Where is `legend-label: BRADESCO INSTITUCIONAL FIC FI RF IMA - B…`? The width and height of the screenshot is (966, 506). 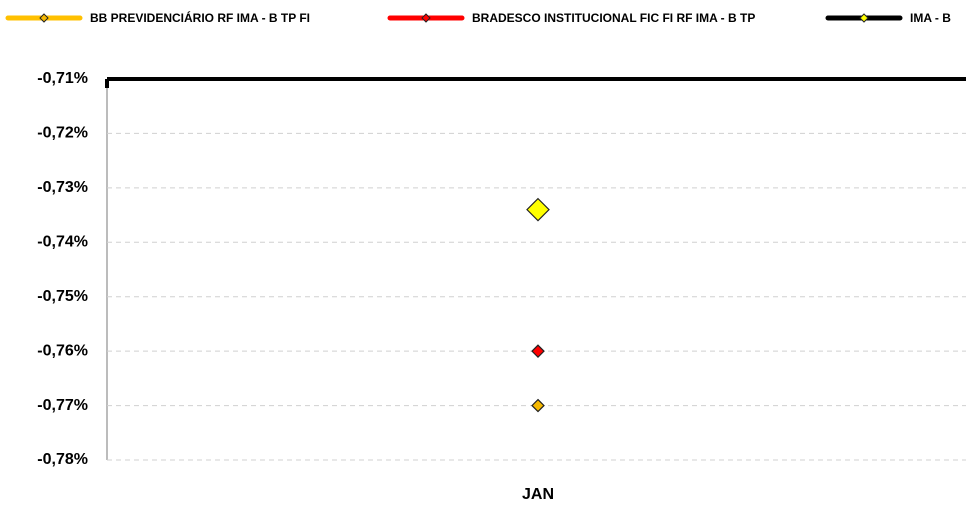
legend-label: BRADESCO INSTITUCIONAL FIC FI RF IMA - B… is located at coordinates (613, 18).